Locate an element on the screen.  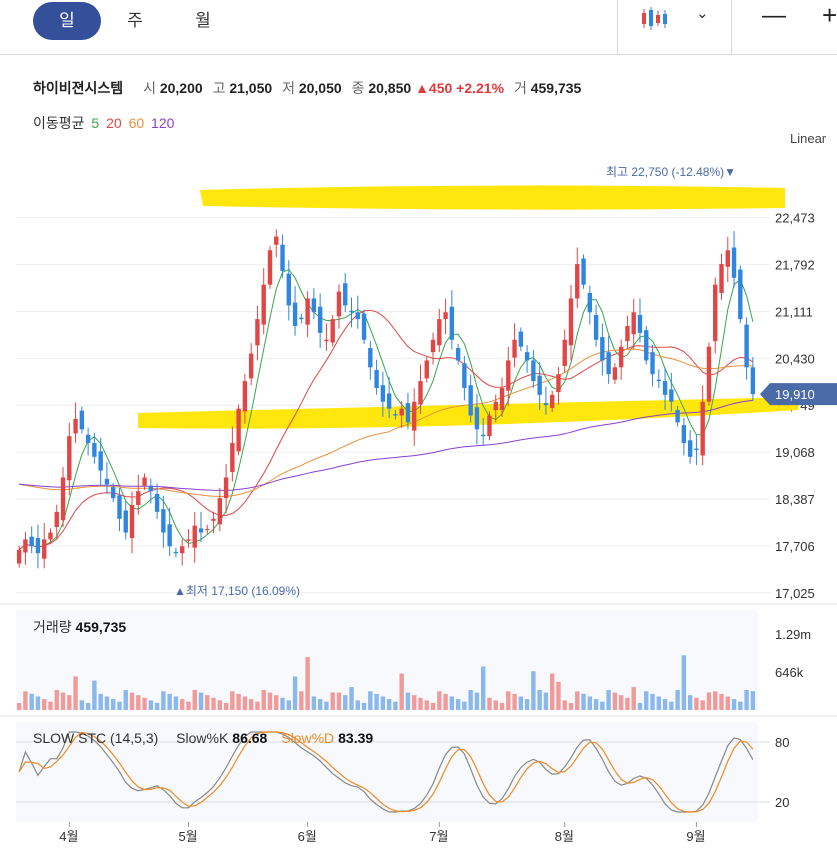
candlestick-icon is located at coordinates (656, 19).